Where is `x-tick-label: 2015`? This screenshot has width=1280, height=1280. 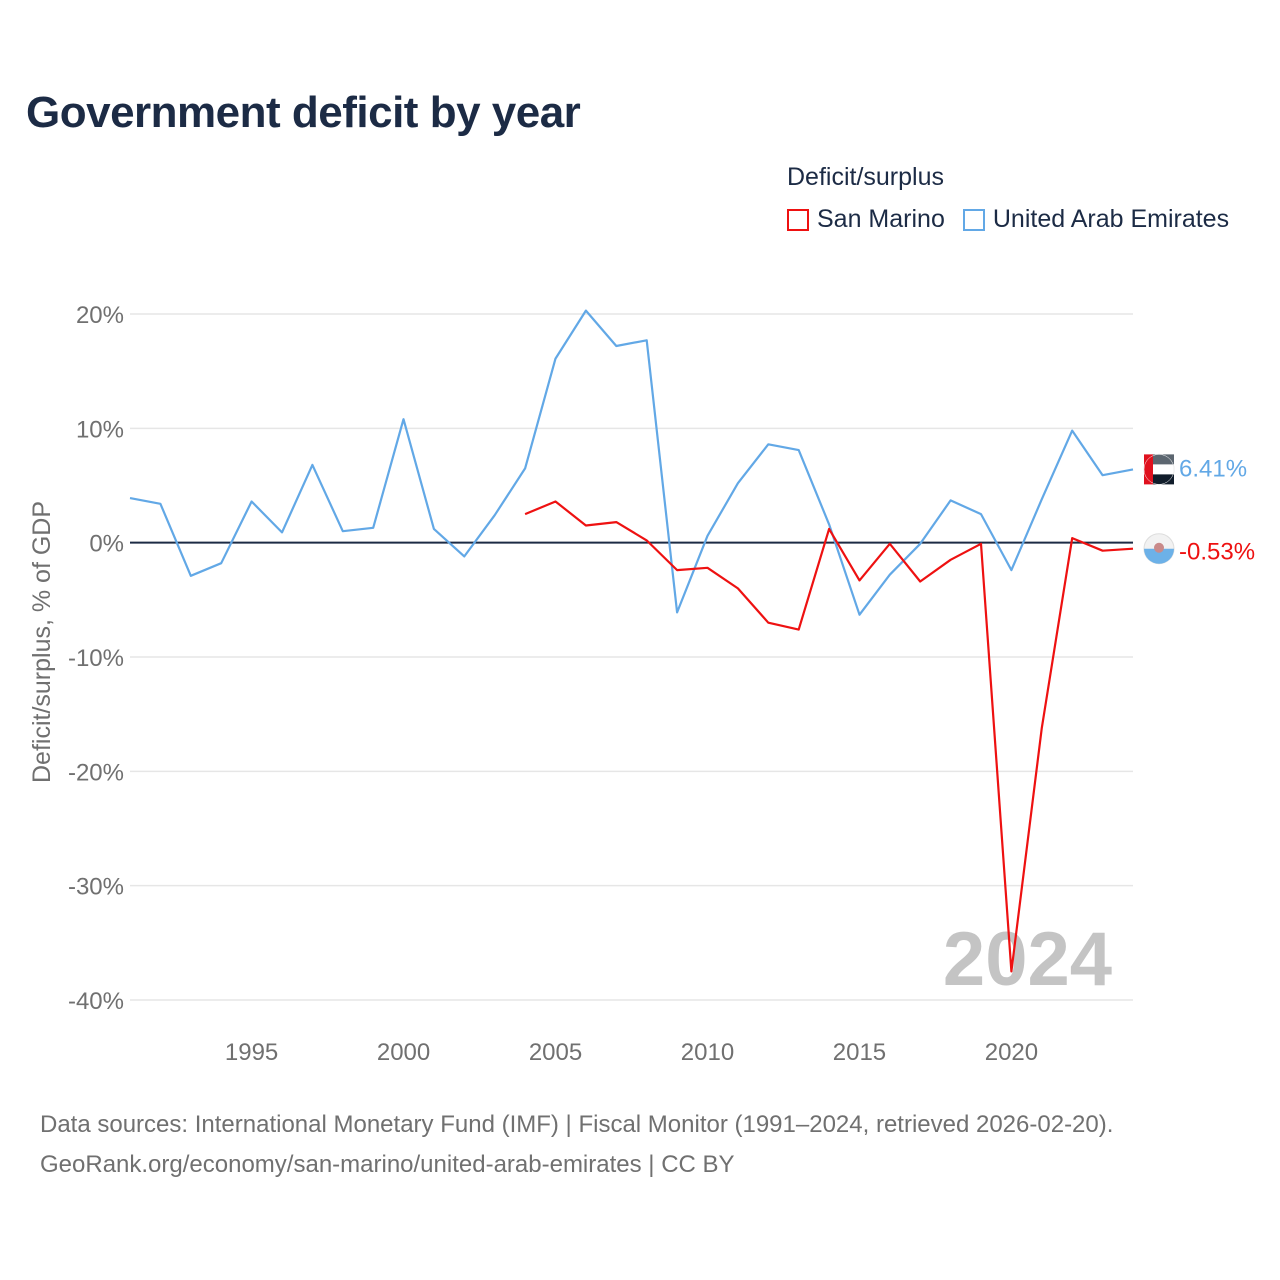 x-tick-label: 2015 is located at coordinates (859, 1052).